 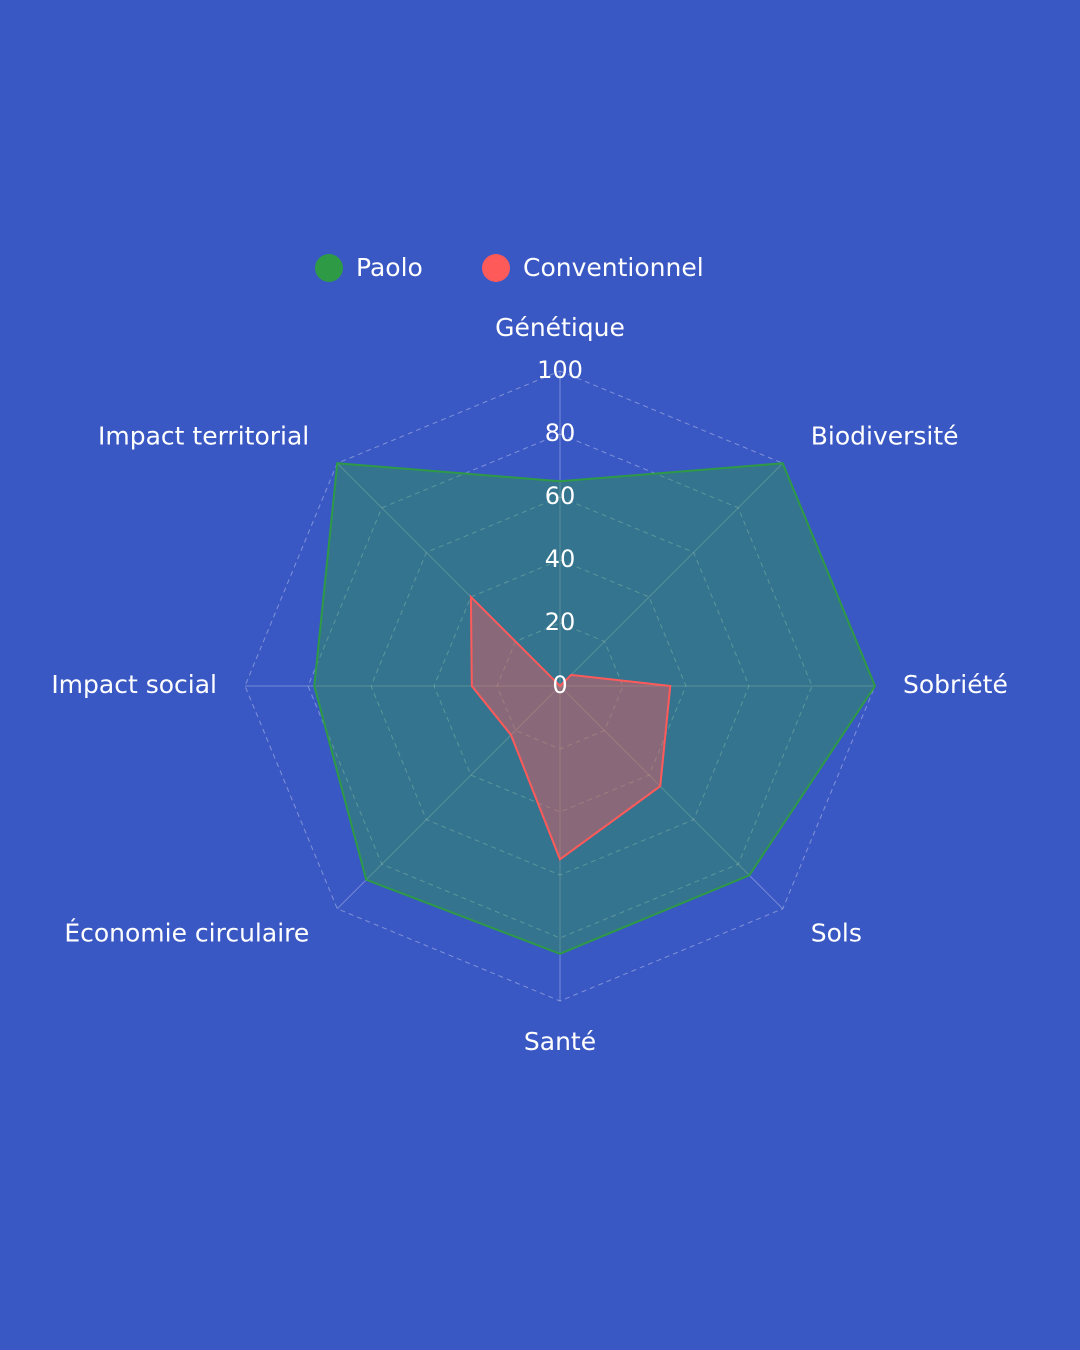 What do you see at coordinates (836, 933) in the screenshot?
I see `category-label: Sols` at bounding box center [836, 933].